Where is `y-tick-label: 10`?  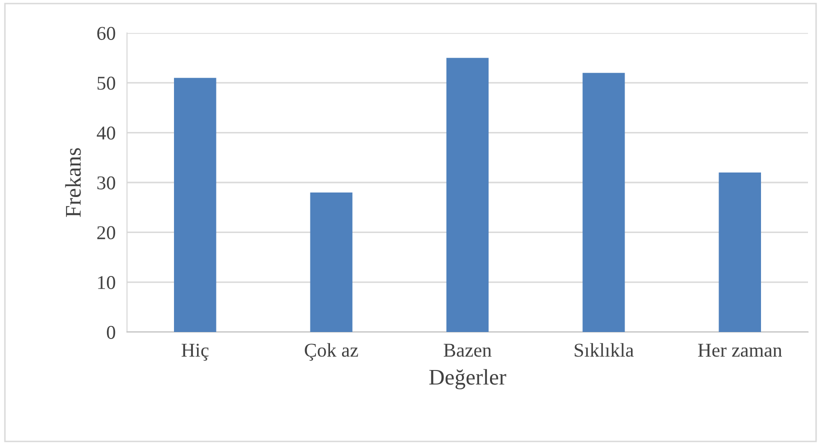 y-tick-label: 10 is located at coordinates (107, 283).